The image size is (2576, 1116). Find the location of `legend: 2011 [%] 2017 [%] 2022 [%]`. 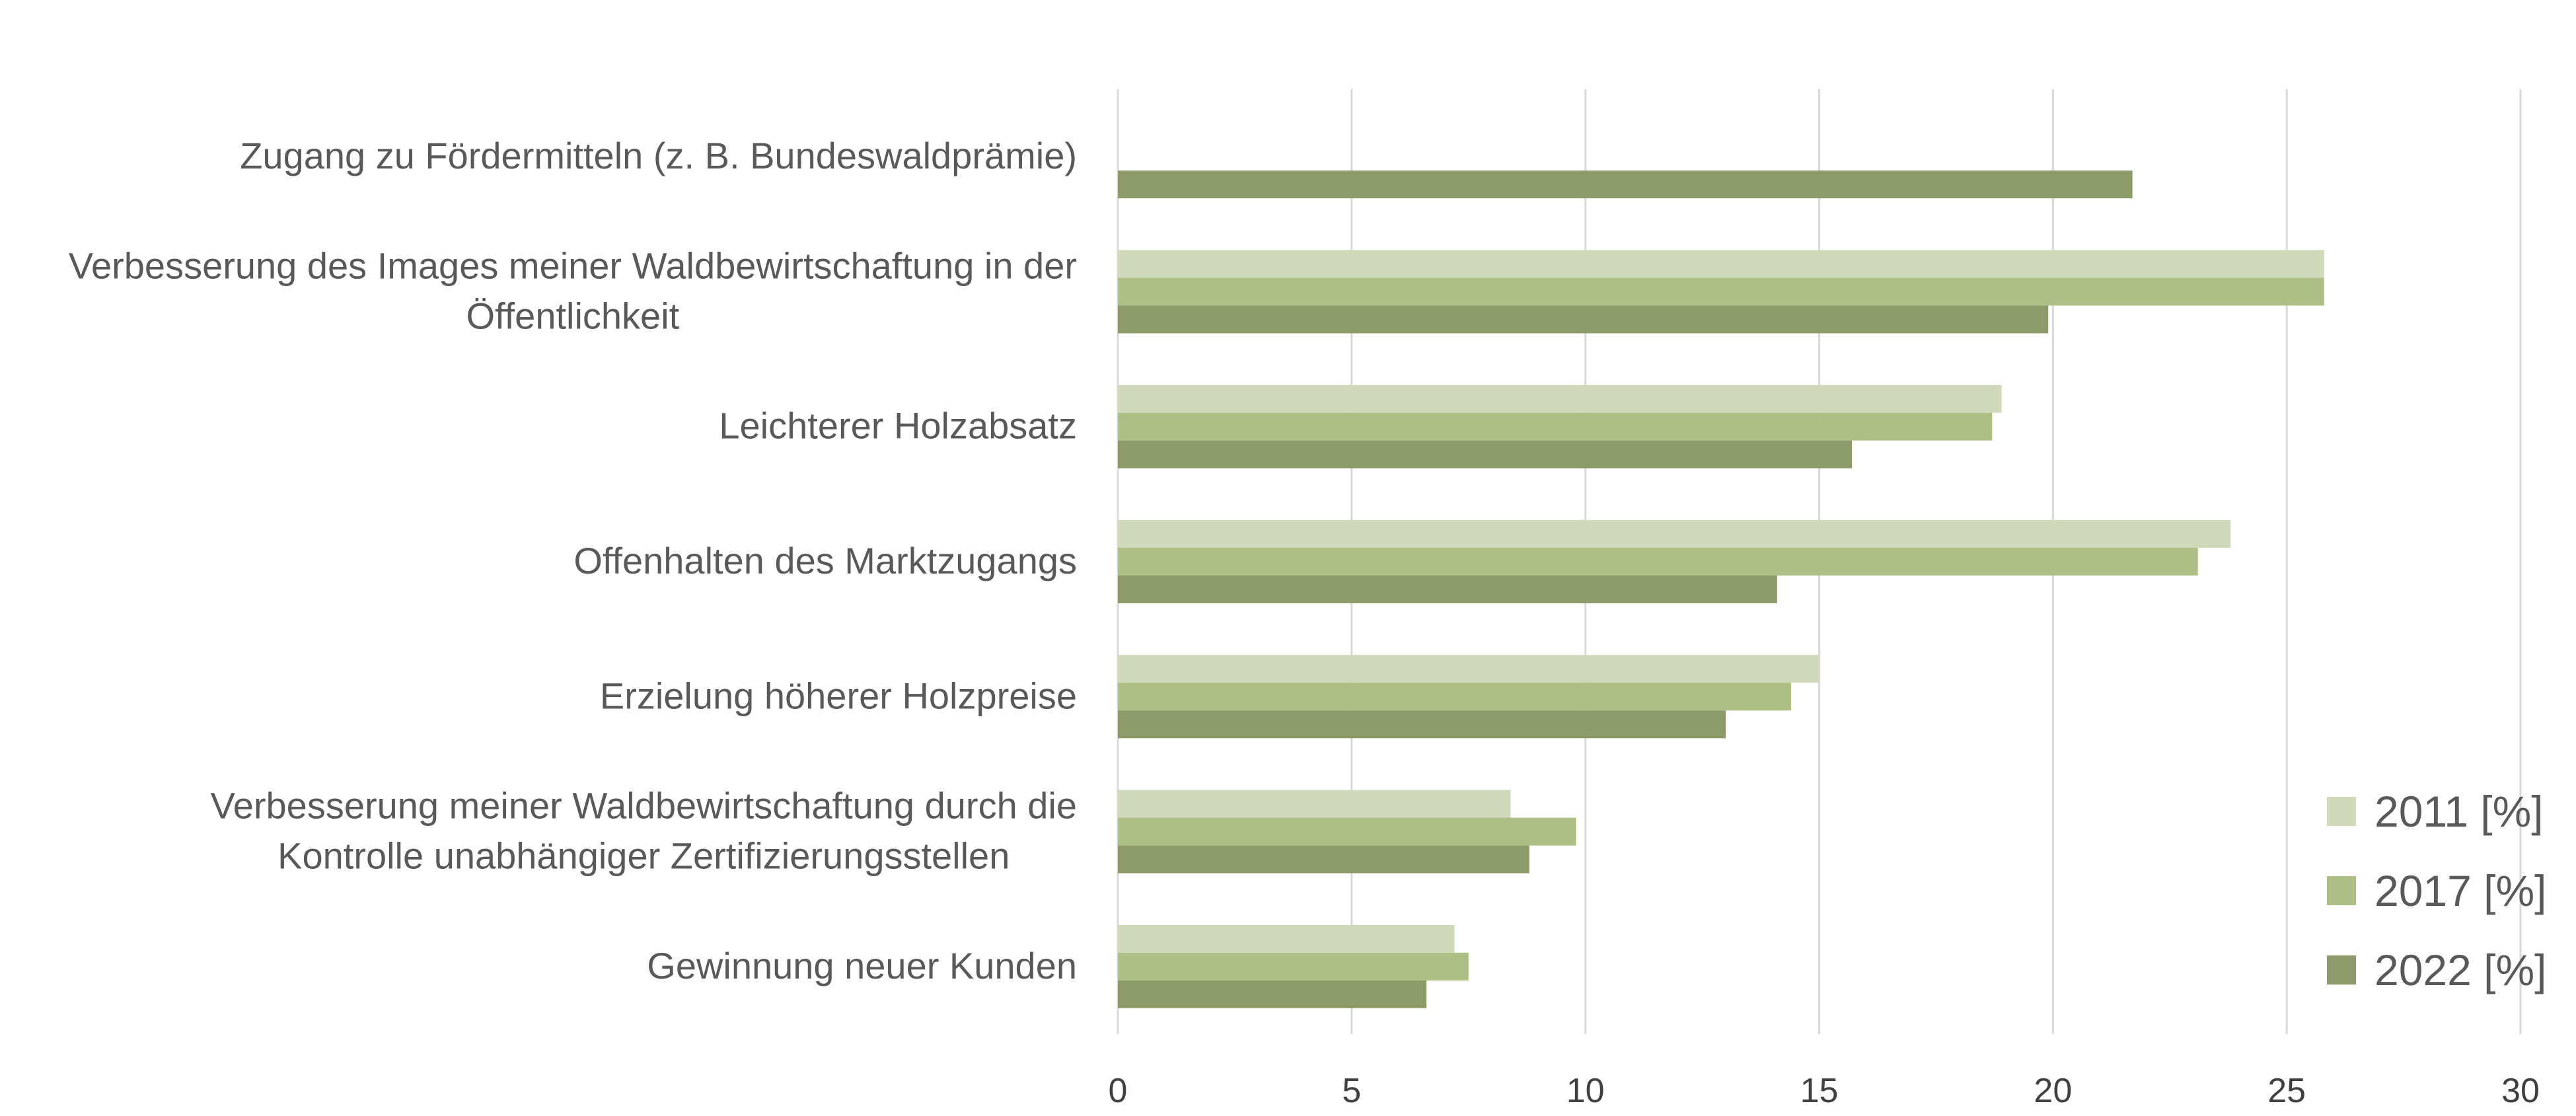

legend: 2011 [%] 2017 [%] 2022 [%] is located at coordinates (2437, 890).